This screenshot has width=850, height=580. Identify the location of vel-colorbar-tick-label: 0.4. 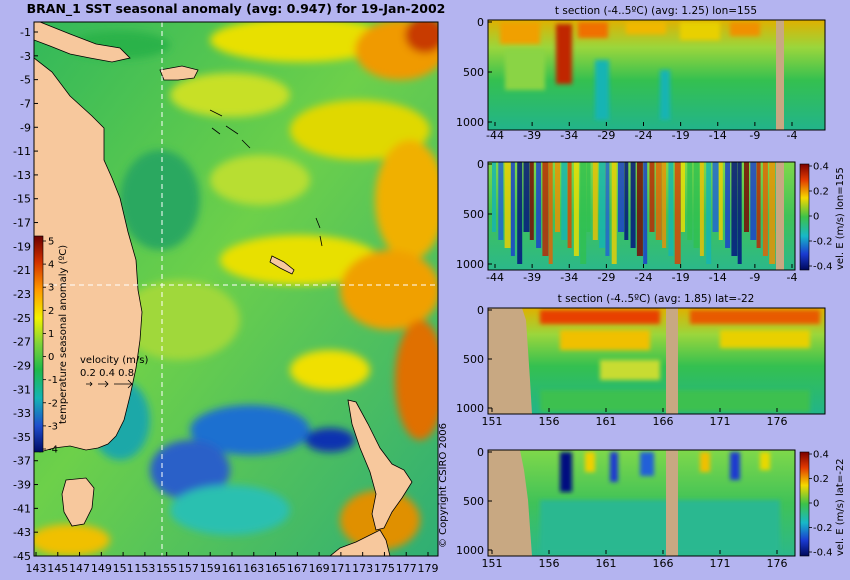
(821, 455).